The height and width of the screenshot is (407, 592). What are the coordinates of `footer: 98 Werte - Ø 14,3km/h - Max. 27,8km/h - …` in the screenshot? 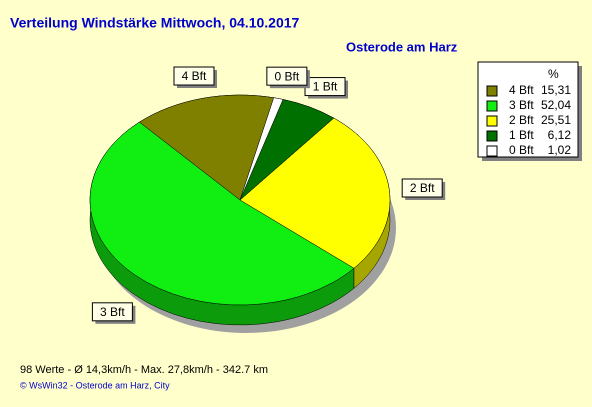 It's located at (144, 370).